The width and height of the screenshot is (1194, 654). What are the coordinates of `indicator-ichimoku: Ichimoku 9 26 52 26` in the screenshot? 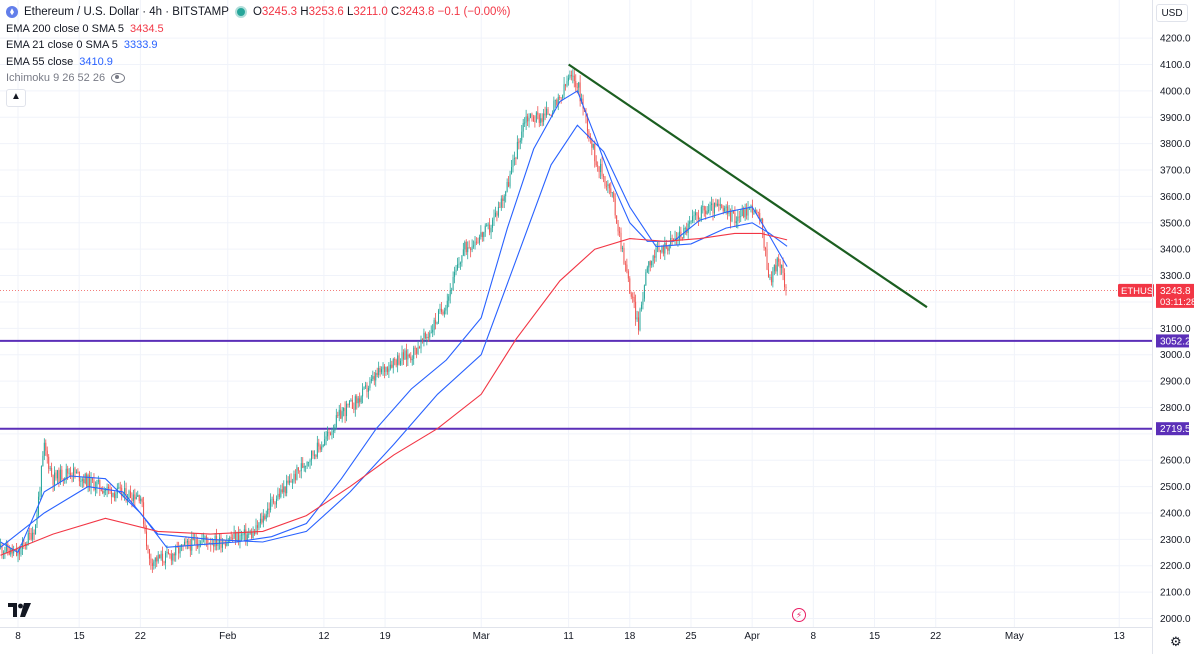 It's located at (258, 78).